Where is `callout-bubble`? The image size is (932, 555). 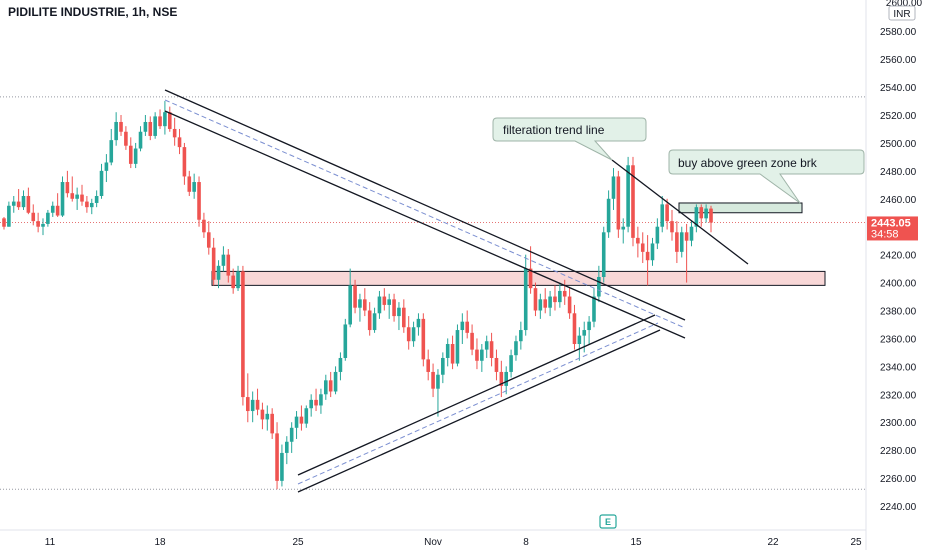
callout-bubble is located at coordinates (569, 139).